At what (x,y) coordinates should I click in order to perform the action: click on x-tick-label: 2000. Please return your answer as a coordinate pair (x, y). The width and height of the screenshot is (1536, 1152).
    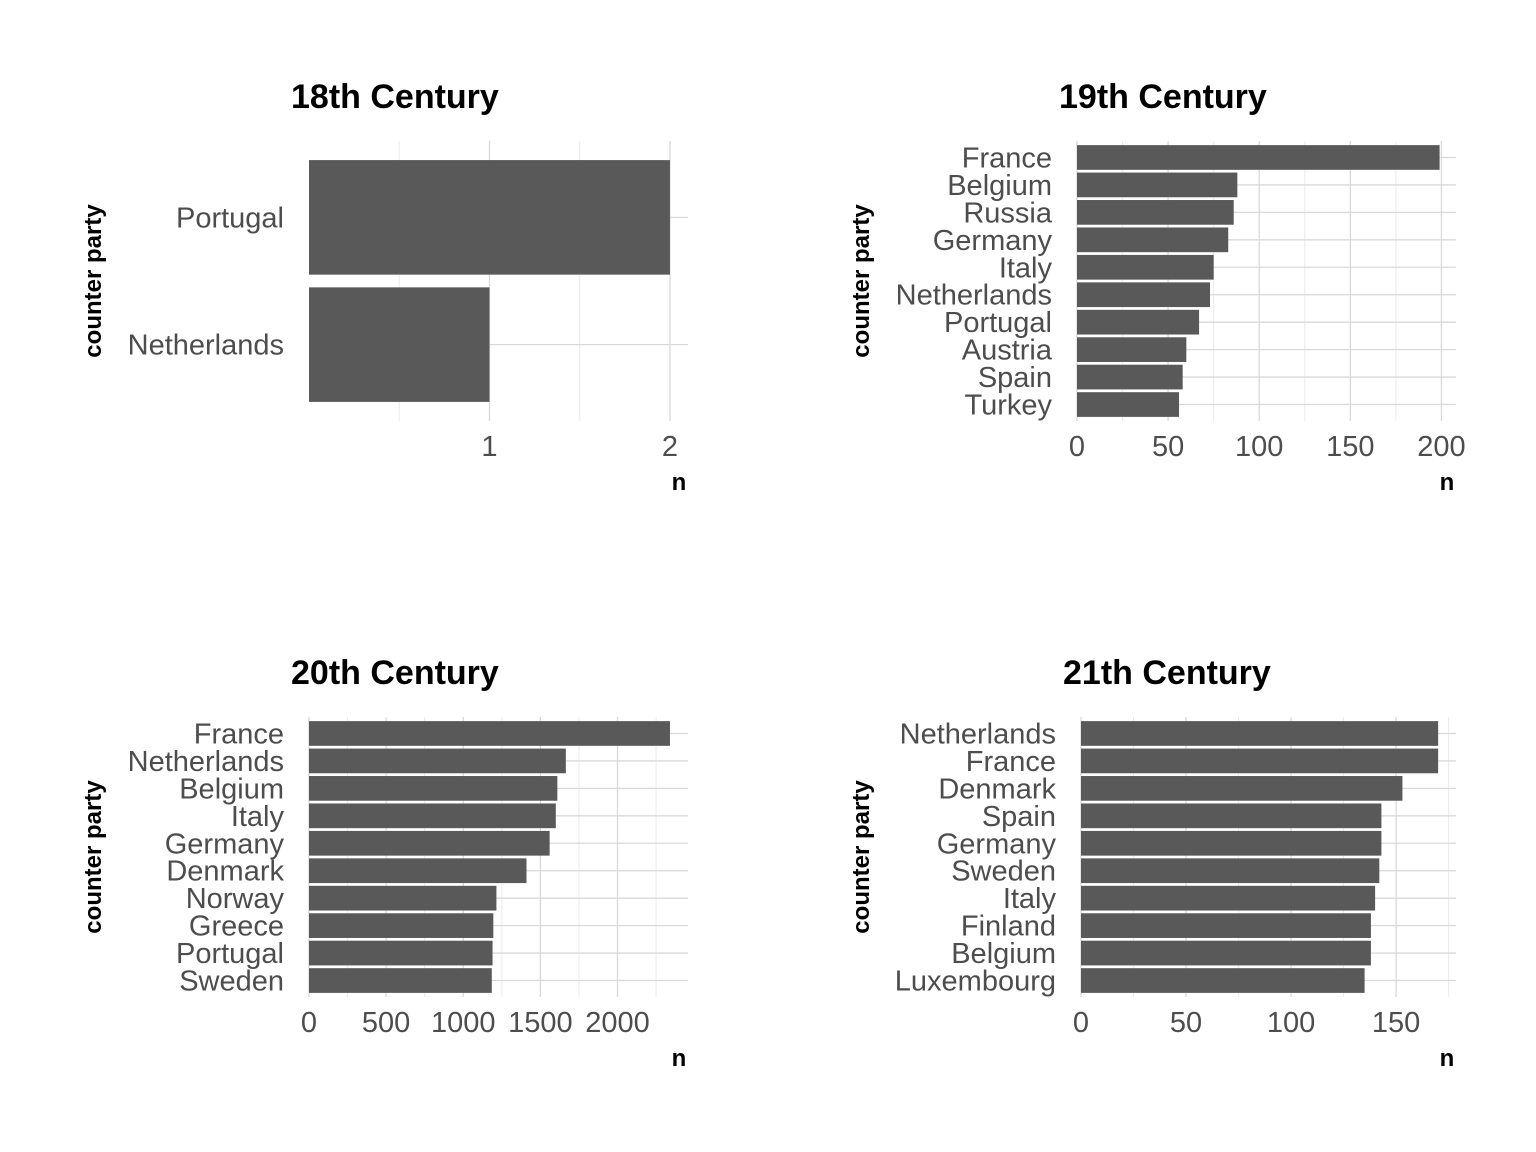
    Looking at the image, I should click on (617, 1023).